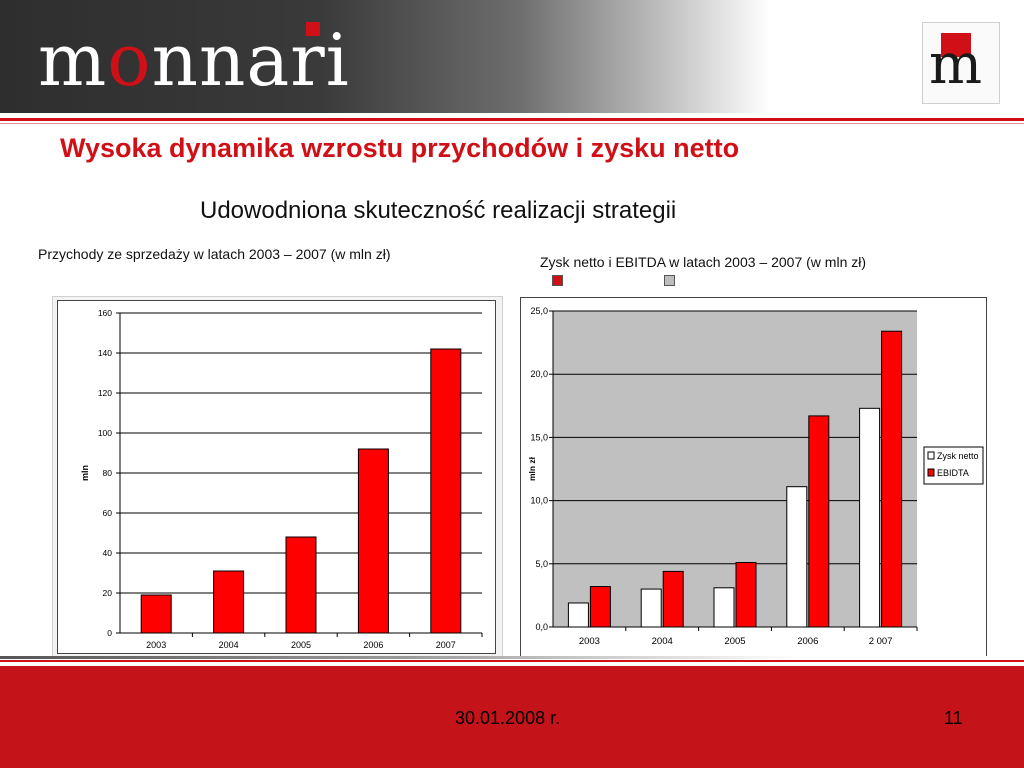 The width and height of the screenshot is (1024, 768). Describe the element at coordinates (892, 479) in the screenshot. I see `bar-ebidta-2007` at that location.